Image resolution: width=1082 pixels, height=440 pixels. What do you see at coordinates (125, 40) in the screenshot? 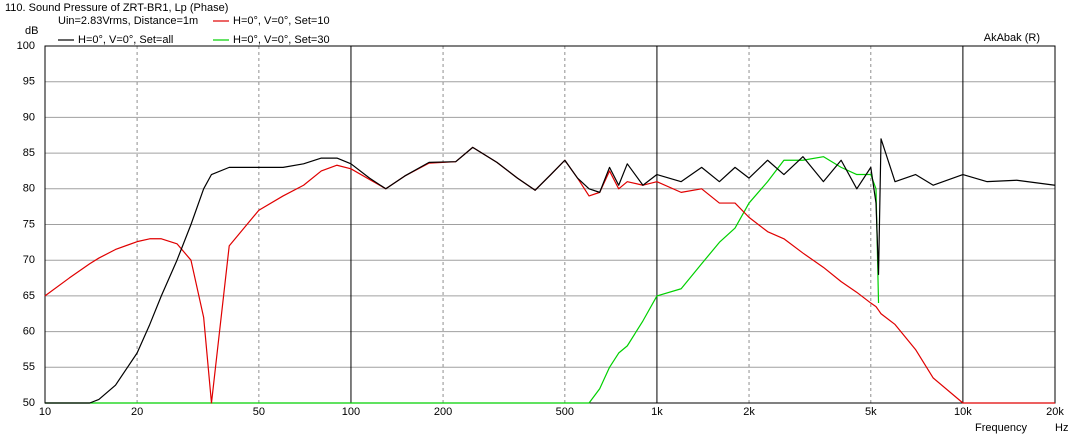
I see `legend-label: H=0°, V=0°, Set=all` at bounding box center [125, 40].